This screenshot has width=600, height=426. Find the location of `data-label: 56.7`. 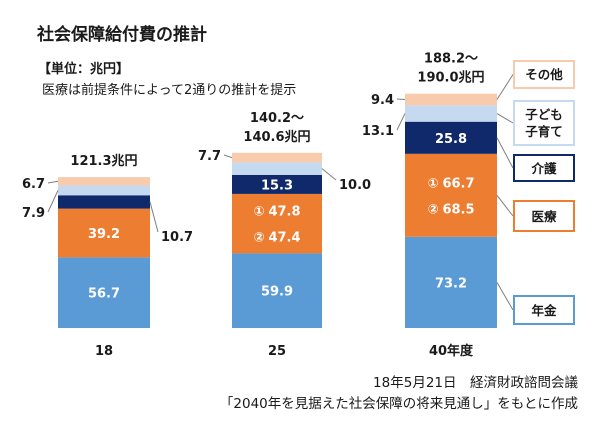

data-label: 56.7 is located at coordinates (104, 294).